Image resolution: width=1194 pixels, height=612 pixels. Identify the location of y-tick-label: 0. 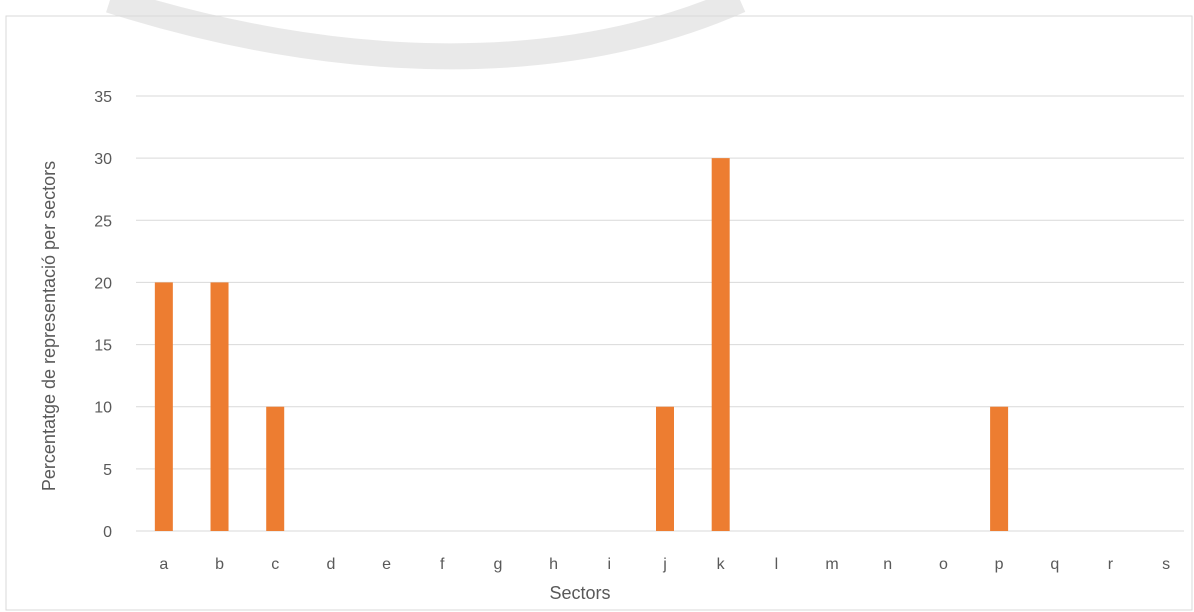
(107, 532).